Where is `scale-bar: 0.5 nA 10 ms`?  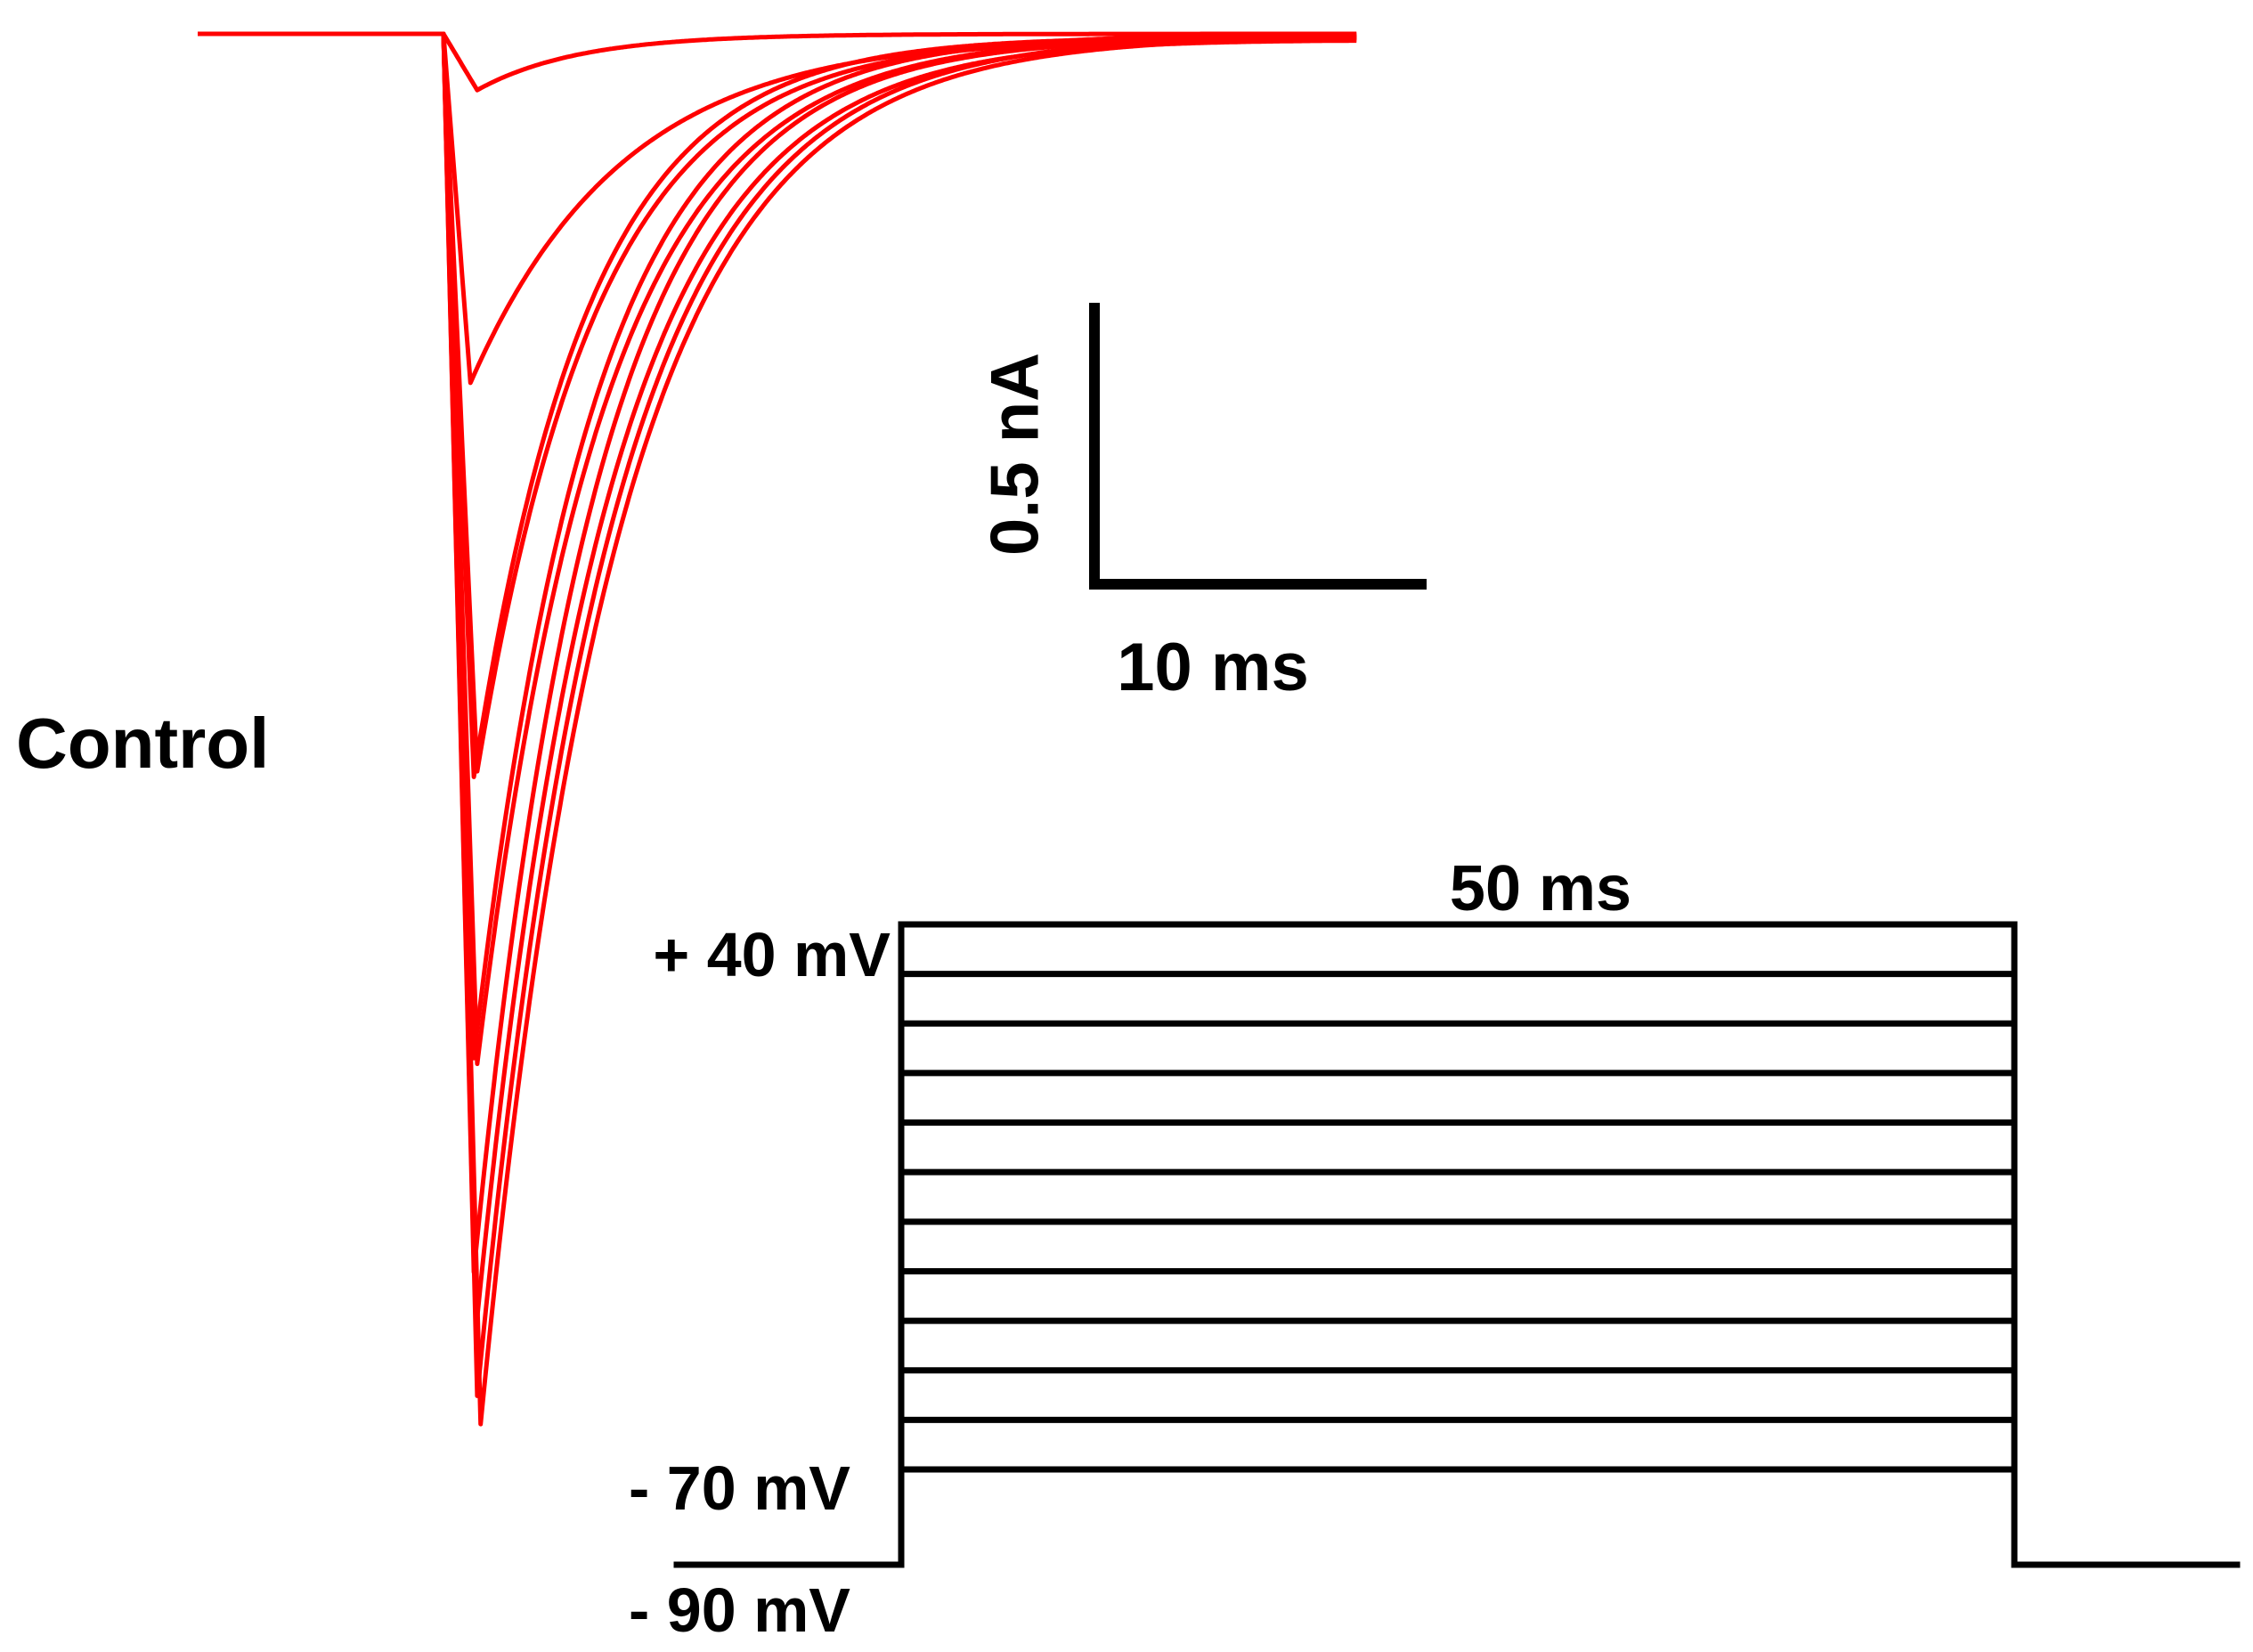 scale-bar: 0.5 nA 10 ms is located at coordinates (1202, 504).